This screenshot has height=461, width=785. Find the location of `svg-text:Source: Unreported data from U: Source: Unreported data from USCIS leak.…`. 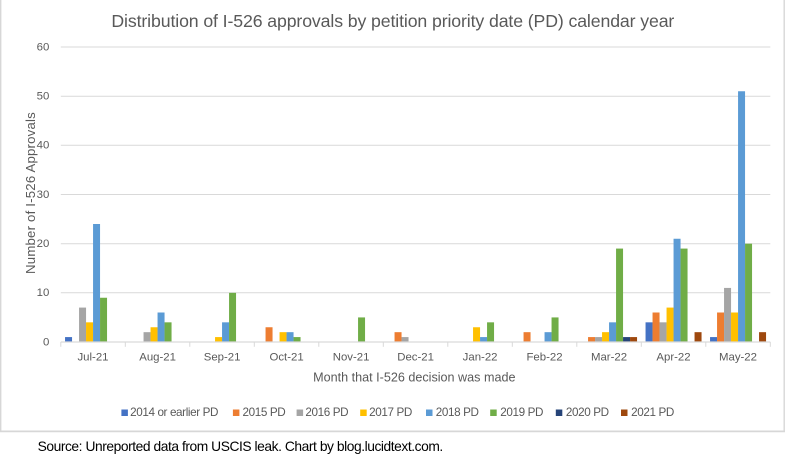

svg-text:Source: Unreported data from U: Source: Unreported data from USCIS leak.… is located at coordinates (240, 446).